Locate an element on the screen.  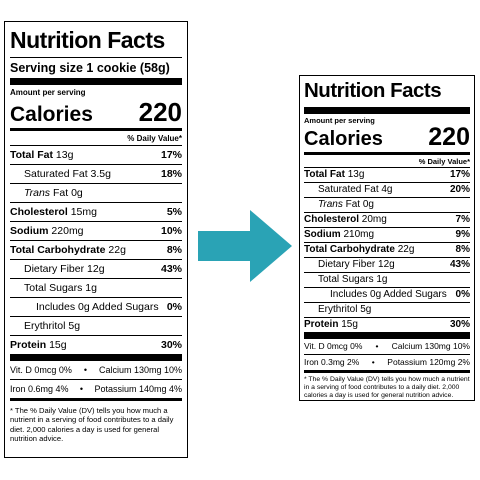
nutrient-row-cholesterol: Cholesterol 20mg 7% is located at coordinates (387, 219).